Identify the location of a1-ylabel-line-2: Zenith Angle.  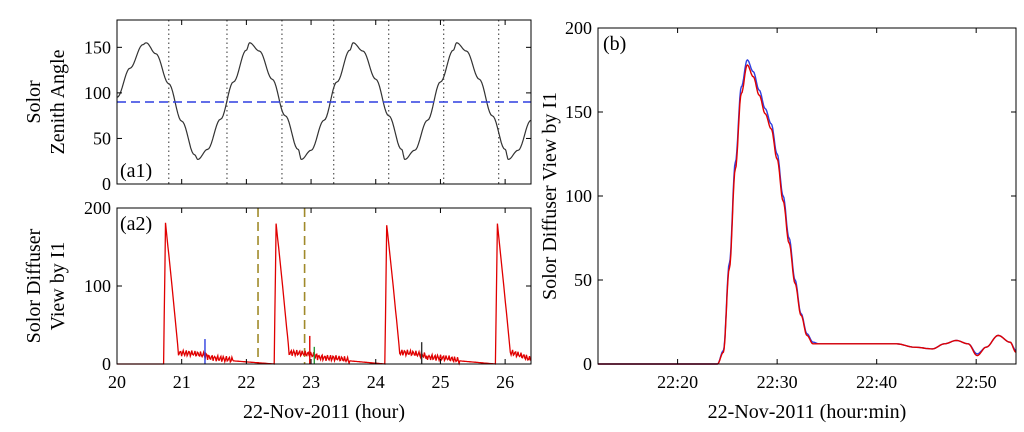
(58, 101).